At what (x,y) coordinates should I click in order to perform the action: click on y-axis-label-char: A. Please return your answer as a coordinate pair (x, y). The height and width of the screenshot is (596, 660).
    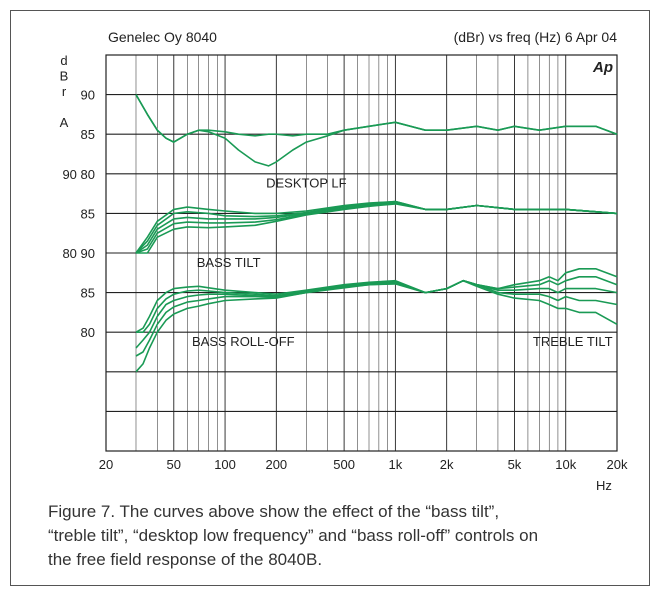
    Looking at the image, I should click on (64, 122).